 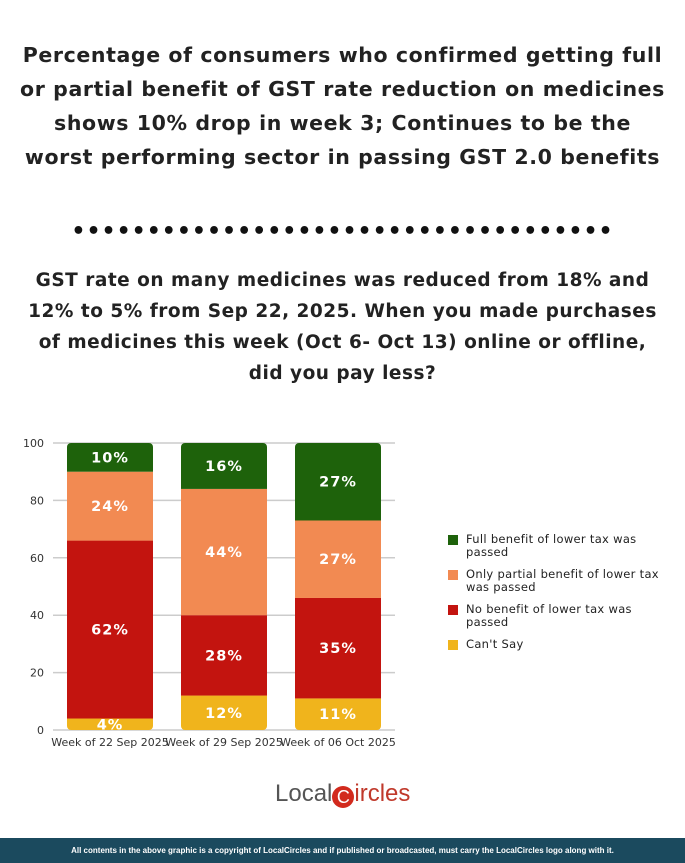 I want to click on y-tick-label: 80, so click(x=37, y=500).